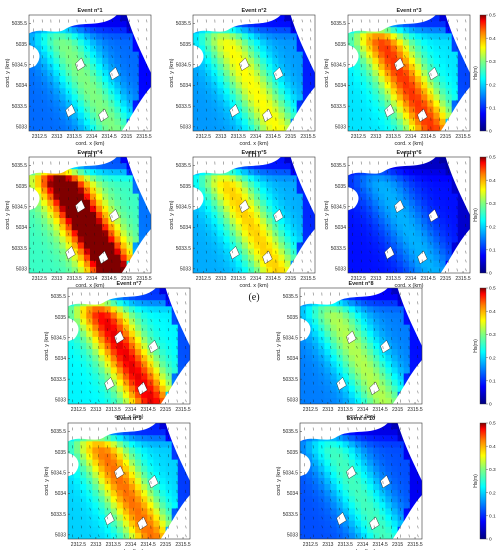  Describe the element at coordinates (346, 410) in the screenshot. I see `x-tick-label: 2313.5` at that location.